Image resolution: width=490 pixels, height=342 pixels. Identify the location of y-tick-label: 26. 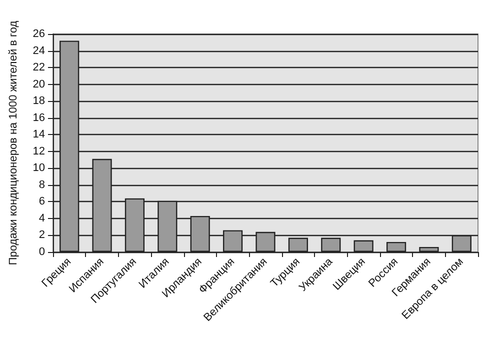
(38, 34).